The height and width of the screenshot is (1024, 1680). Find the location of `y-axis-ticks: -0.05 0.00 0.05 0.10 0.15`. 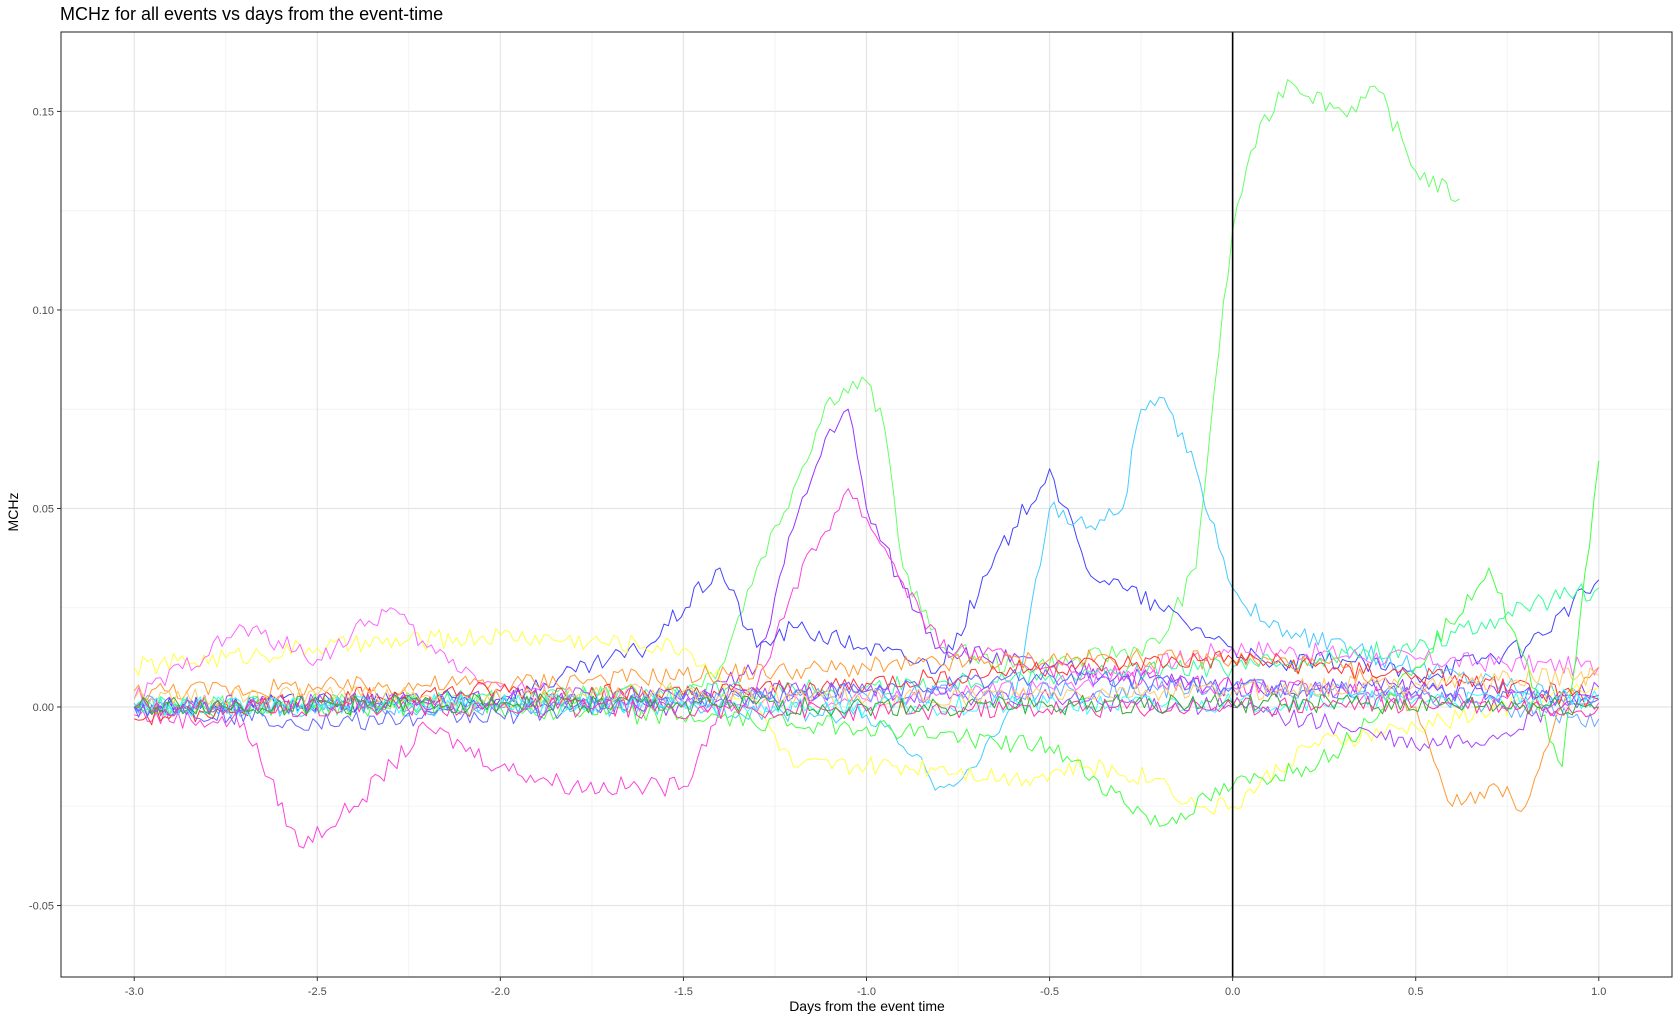

y-axis-ticks: -0.05 0.00 0.05 0.10 0.15 is located at coordinates (45, 509).